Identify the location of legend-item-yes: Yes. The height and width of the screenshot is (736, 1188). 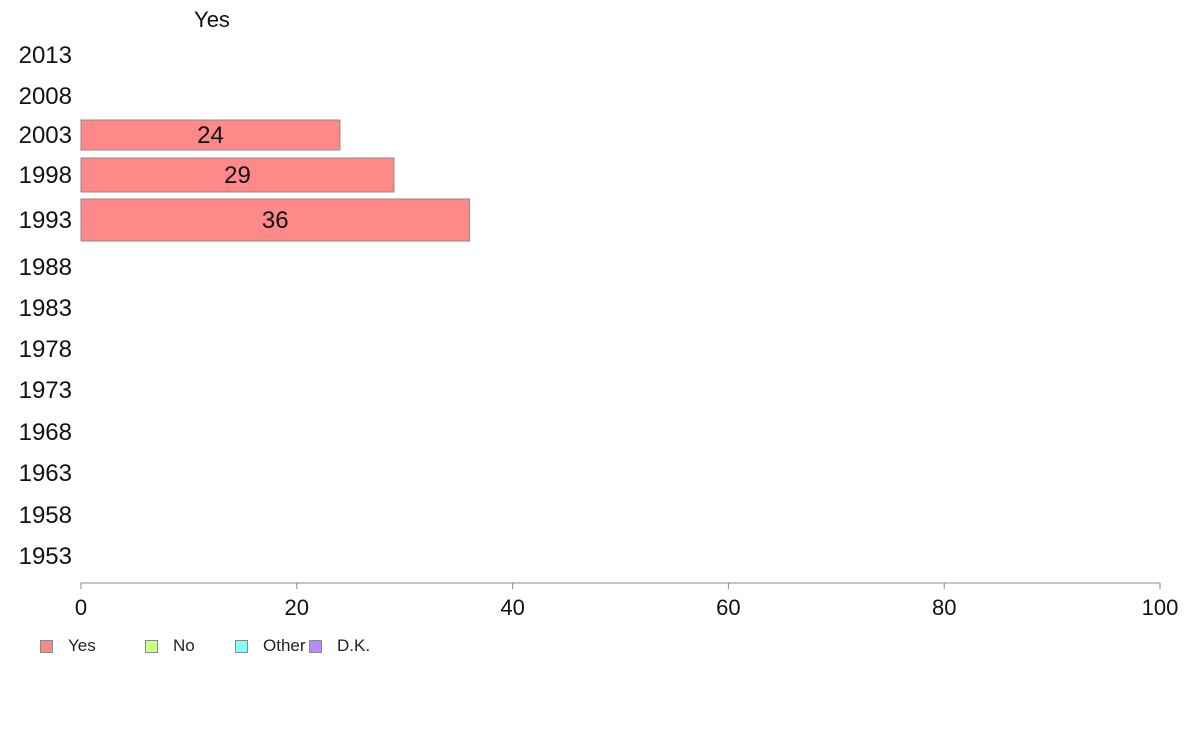
(92, 646).